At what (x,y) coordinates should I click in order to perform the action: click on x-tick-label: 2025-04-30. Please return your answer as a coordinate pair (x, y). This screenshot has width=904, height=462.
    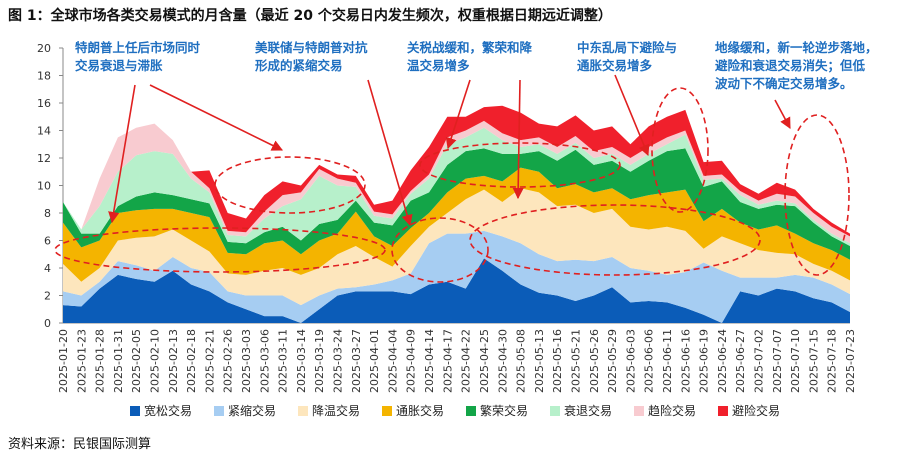
    Looking at the image, I should click on (502, 361).